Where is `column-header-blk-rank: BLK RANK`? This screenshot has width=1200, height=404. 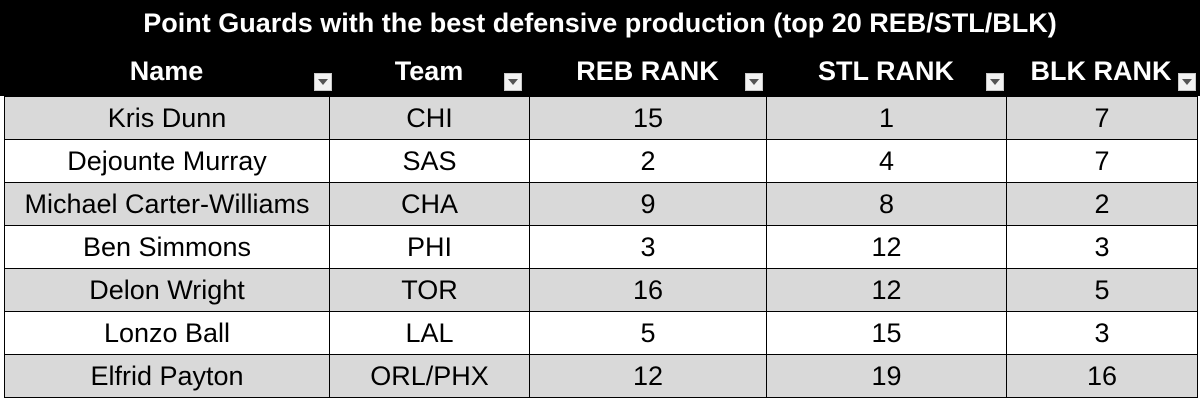
column-header-blk-rank: BLK RANK is located at coordinates (1101, 73).